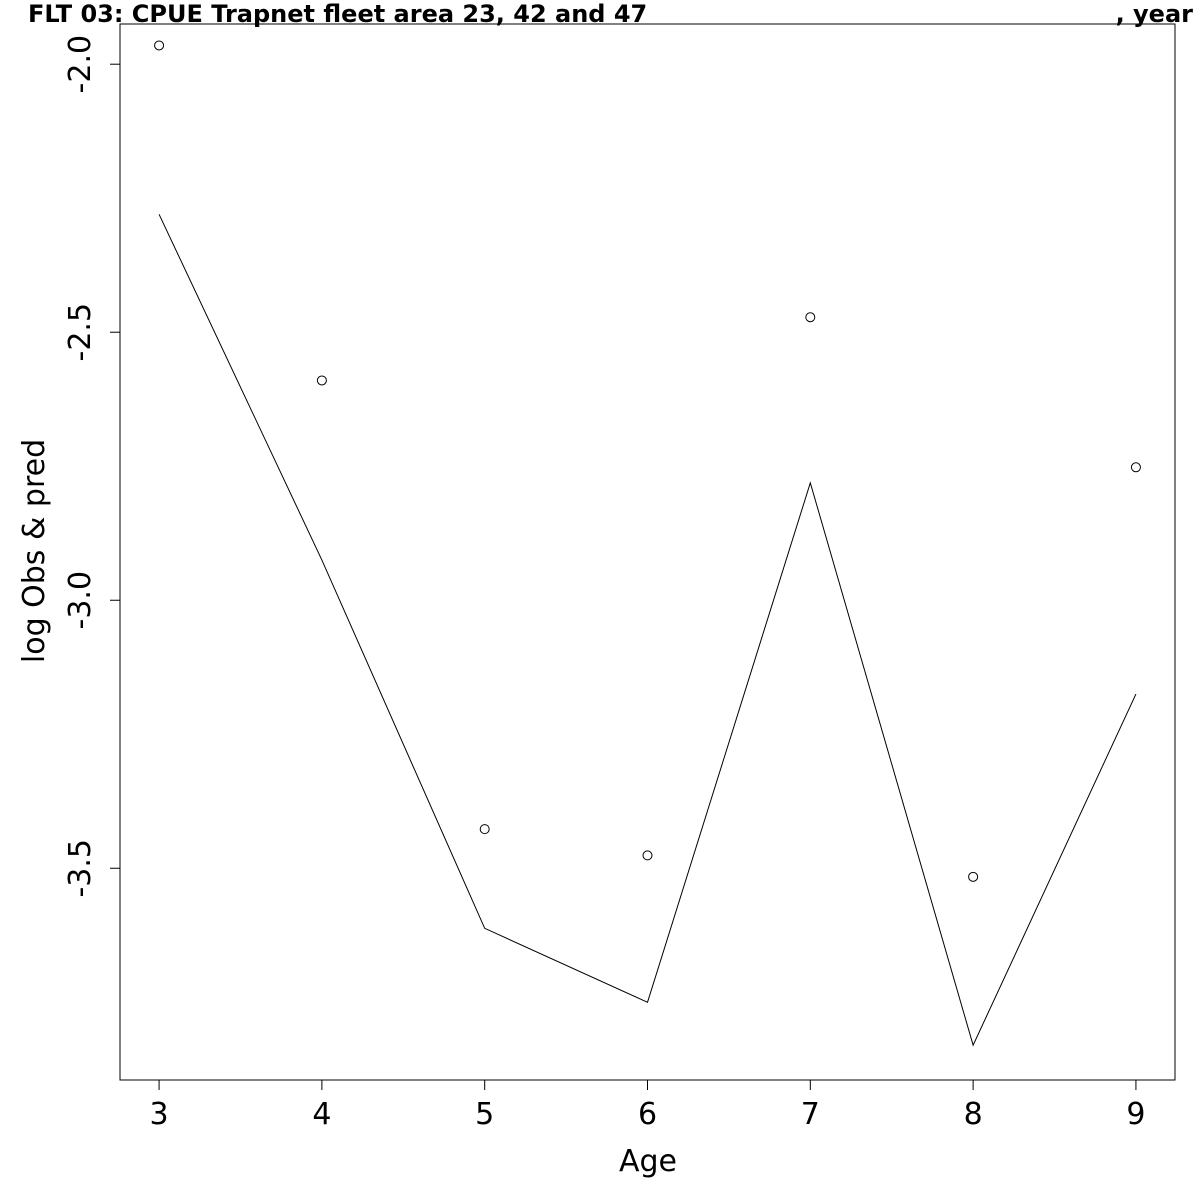 The image size is (1200, 1200). What do you see at coordinates (973, 1114) in the screenshot?
I see `x-tick-label: 8` at bounding box center [973, 1114].